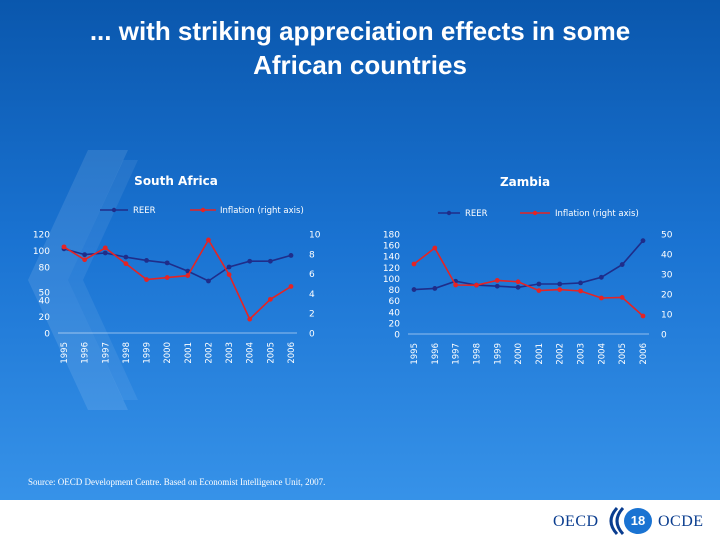  Describe the element at coordinates (415, 354) in the screenshot. I see `x-tick-label: 1995` at that location.